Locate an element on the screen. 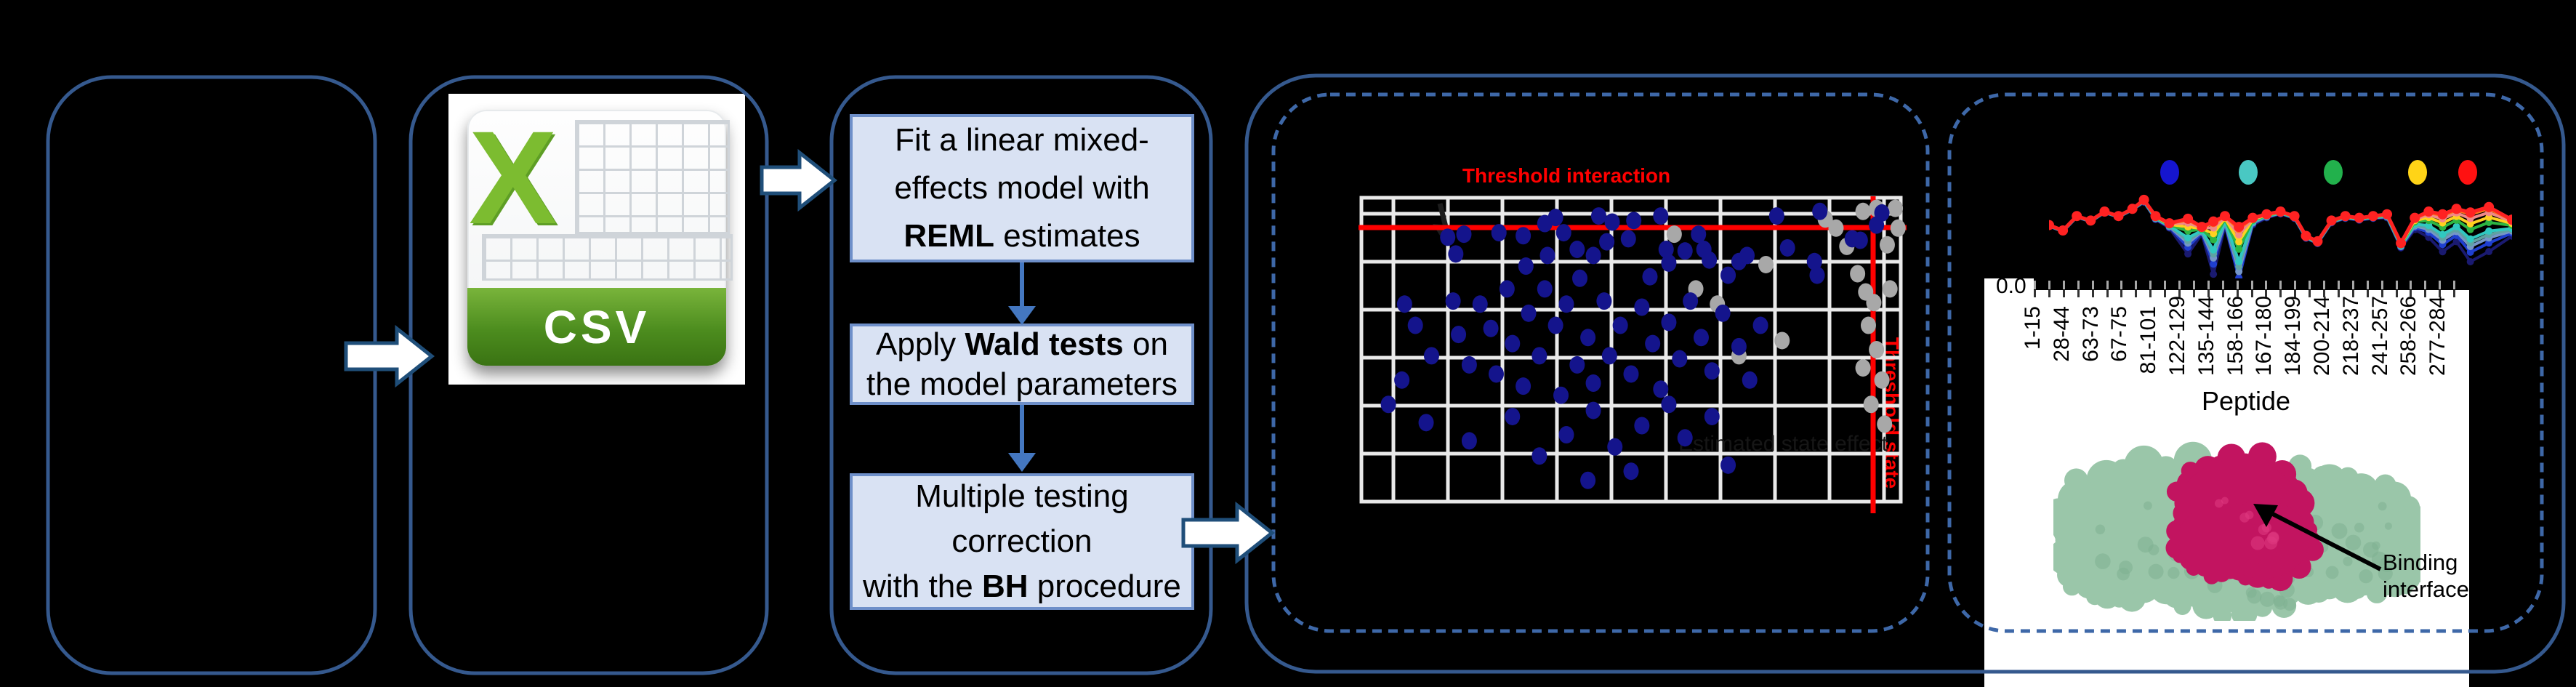 This screenshot has width=2576, height=687. flow-box-line: Fit a linear mixed- is located at coordinates (1022, 140).